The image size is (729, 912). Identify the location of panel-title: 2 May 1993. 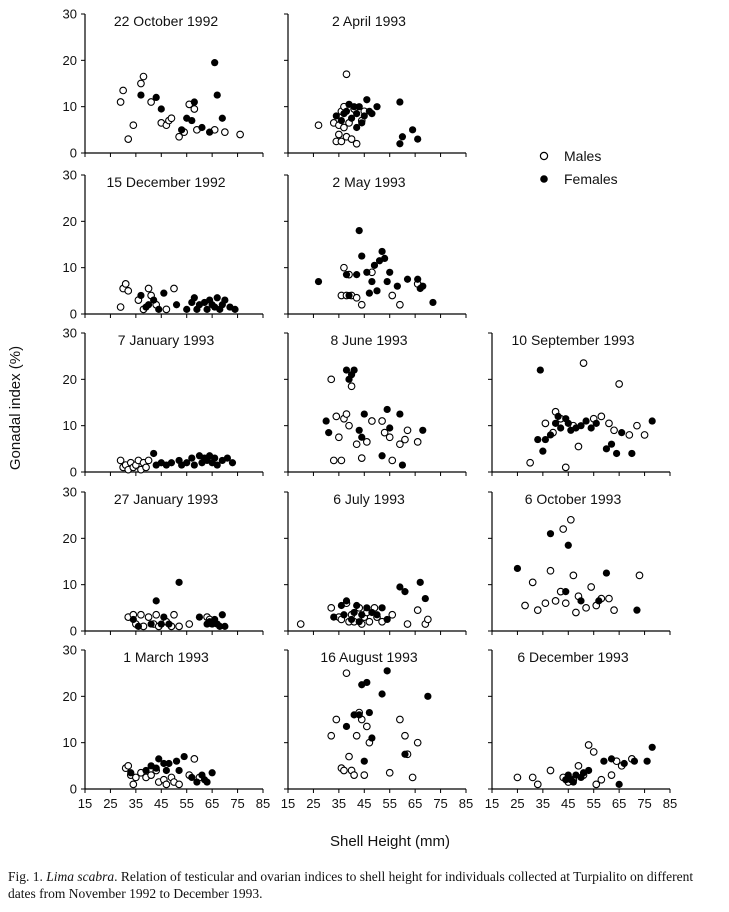
(368, 182).